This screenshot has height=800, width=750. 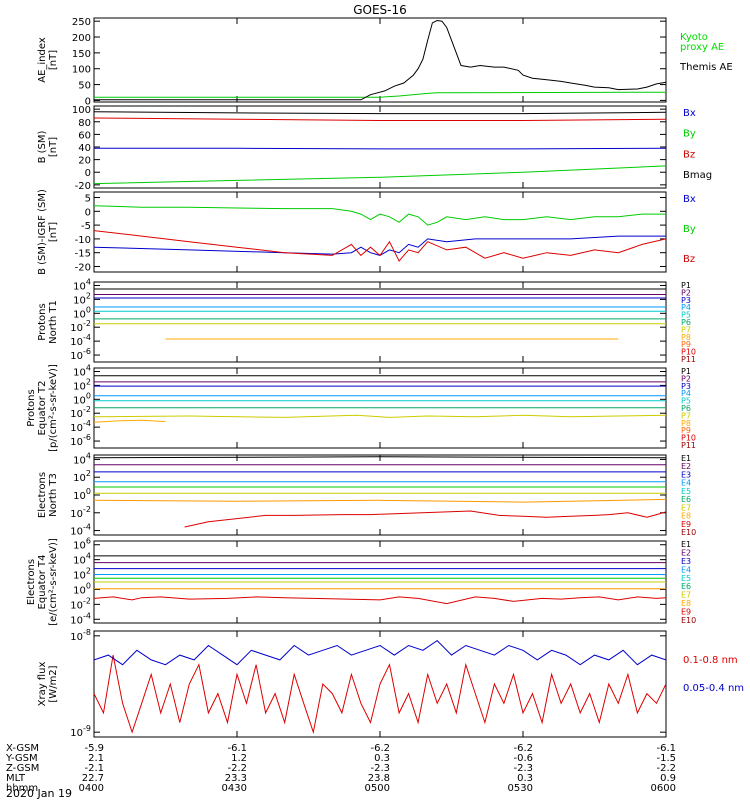 What do you see at coordinates (84, 148) in the screenshot?
I see `y-tick-label: 40` at bounding box center [84, 148].